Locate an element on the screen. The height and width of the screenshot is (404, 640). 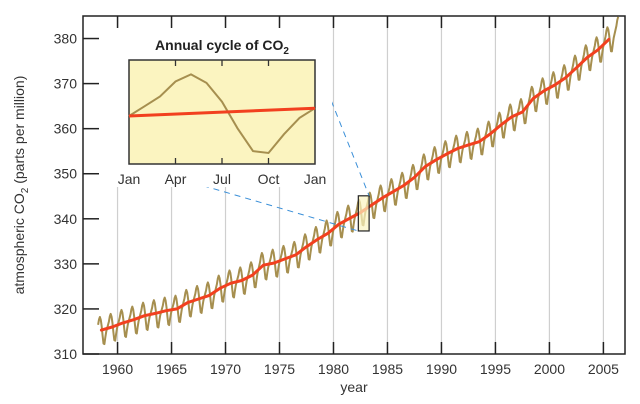
inset-x-tick-label: Apr is located at coordinates (176, 179).